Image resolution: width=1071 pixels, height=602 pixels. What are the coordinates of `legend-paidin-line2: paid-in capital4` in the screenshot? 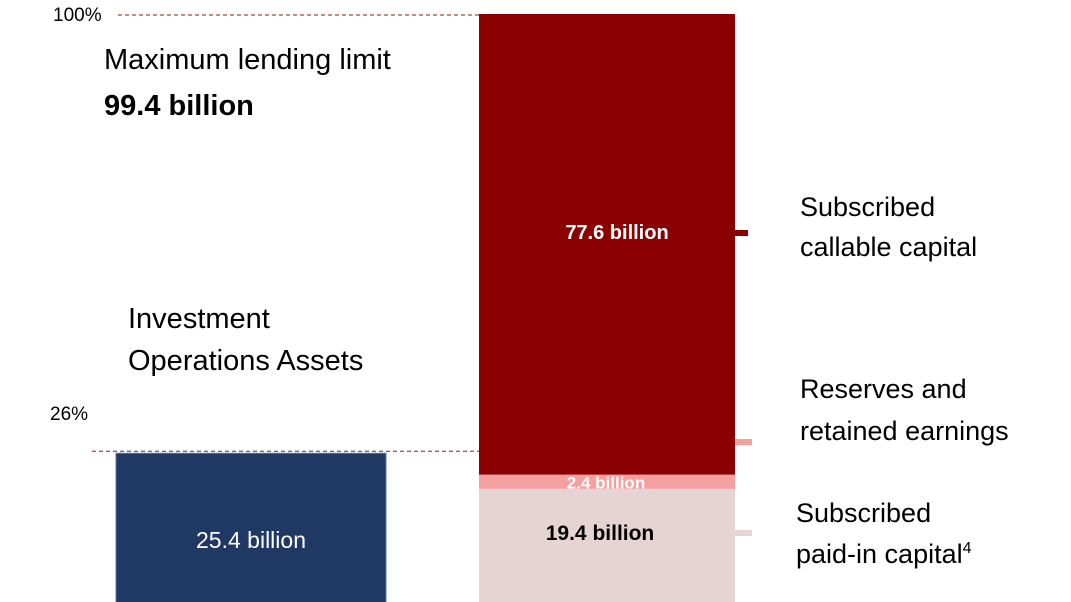 It's located at (884, 554).